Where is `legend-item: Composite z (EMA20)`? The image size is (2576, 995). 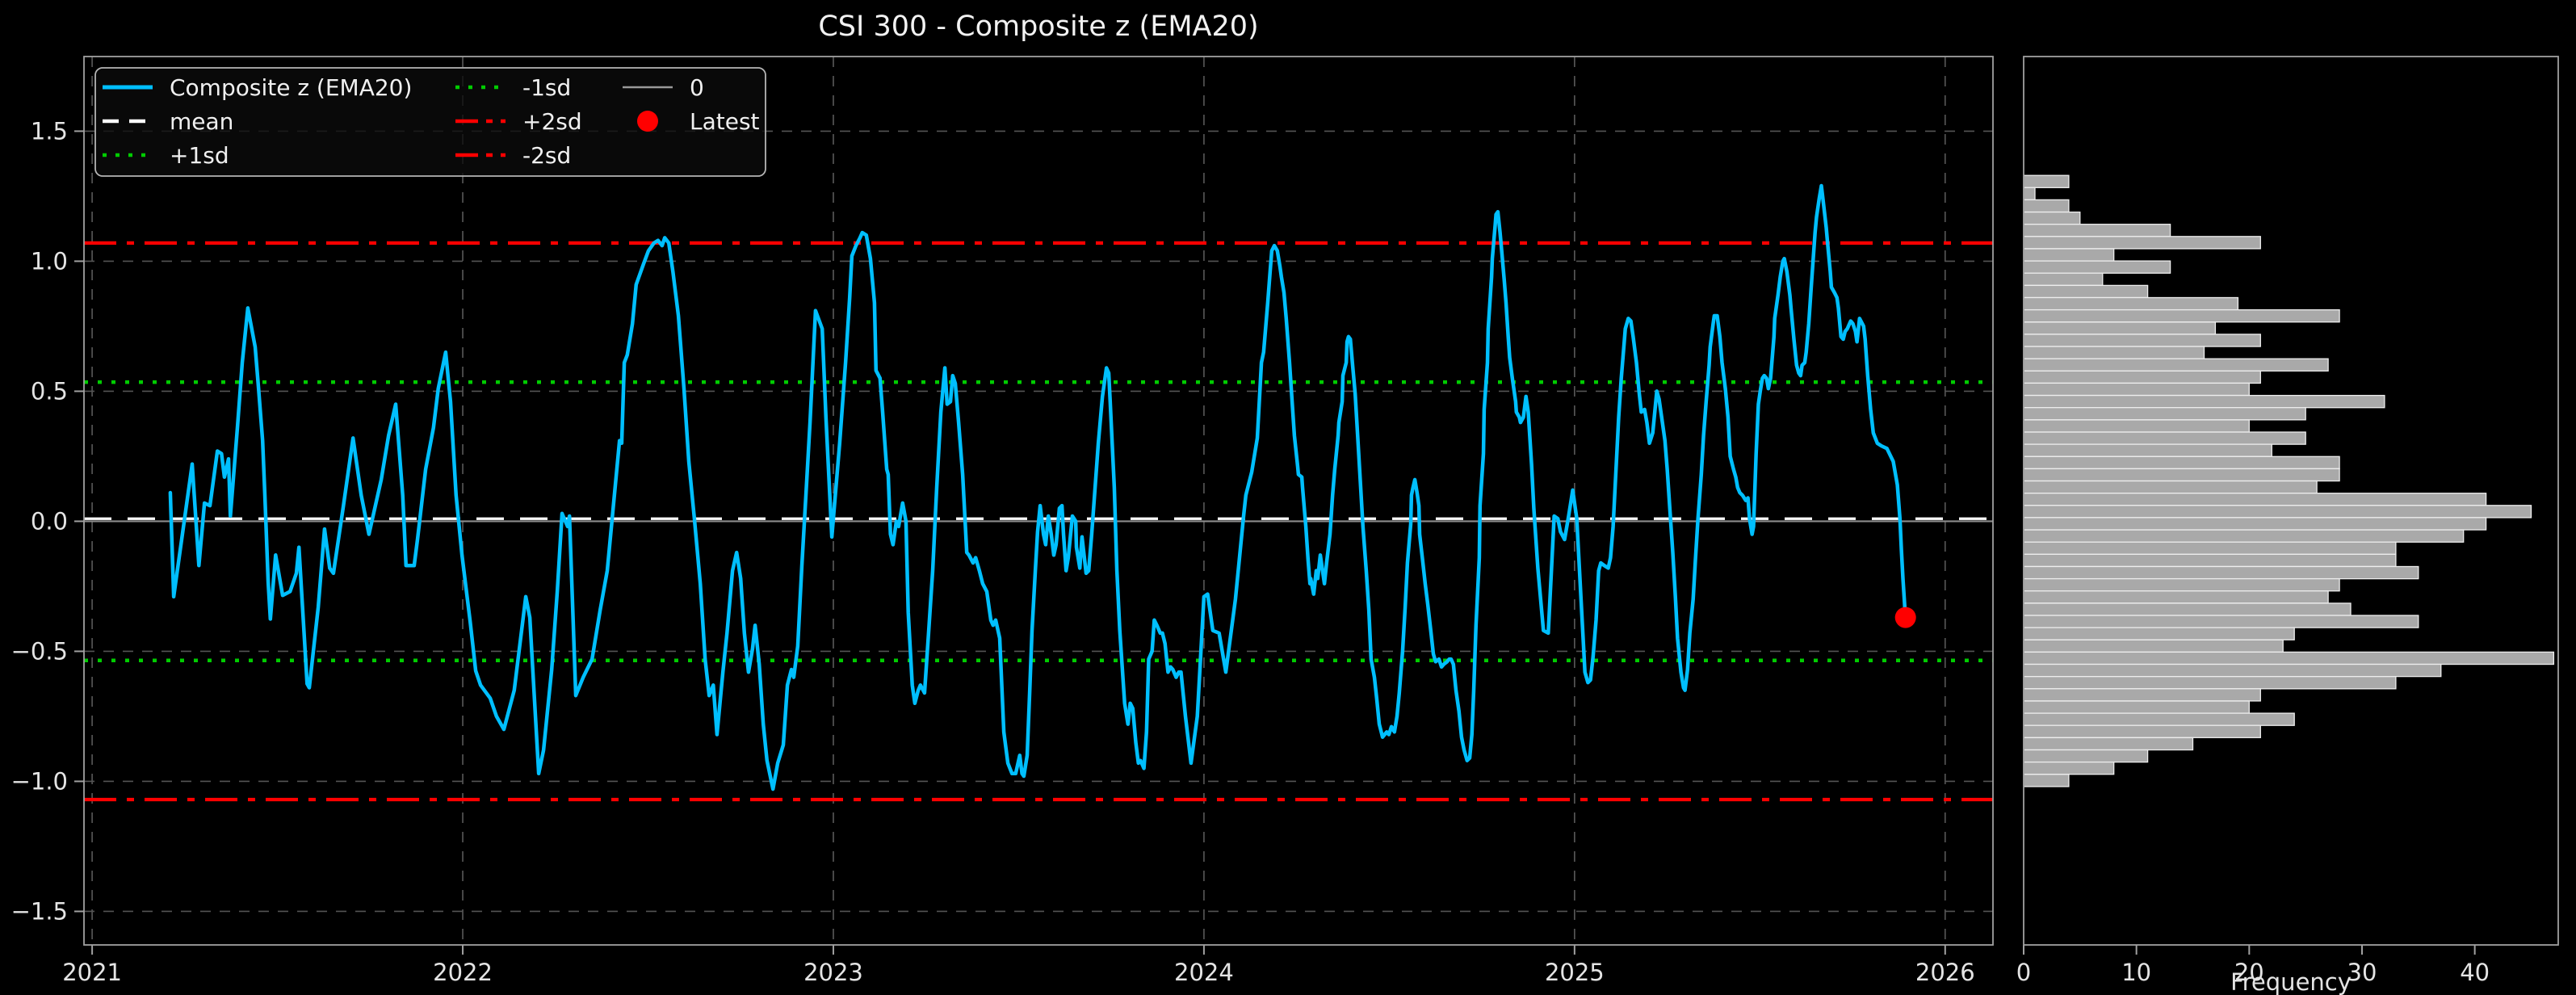 legend-item: Composite z (EMA20) is located at coordinates (257, 87).